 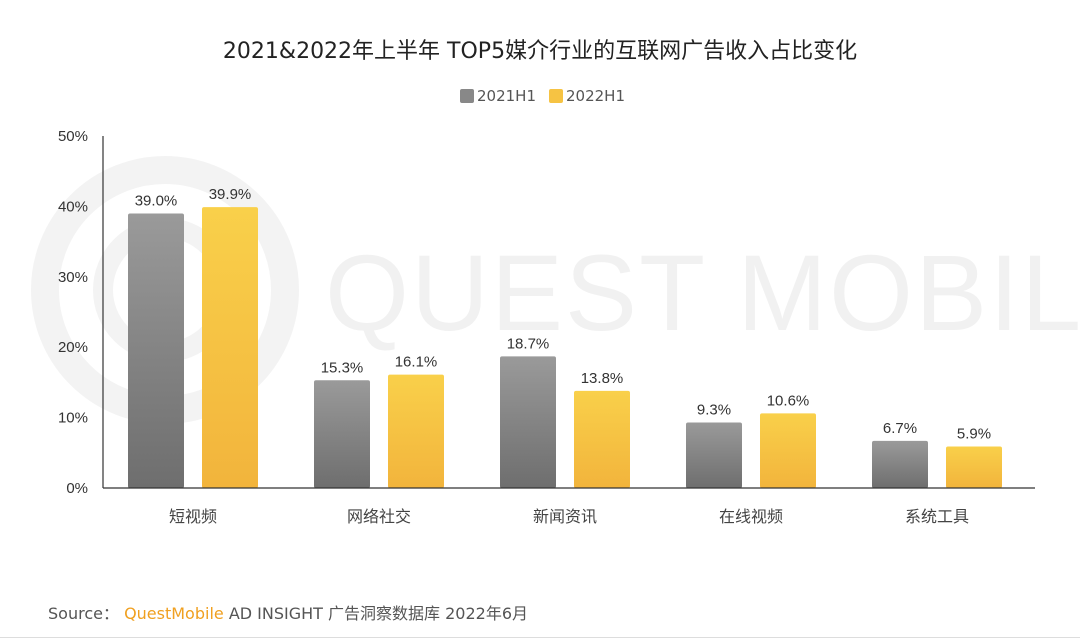 I want to click on legend-swatch-2022h1, so click(x=556, y=96).